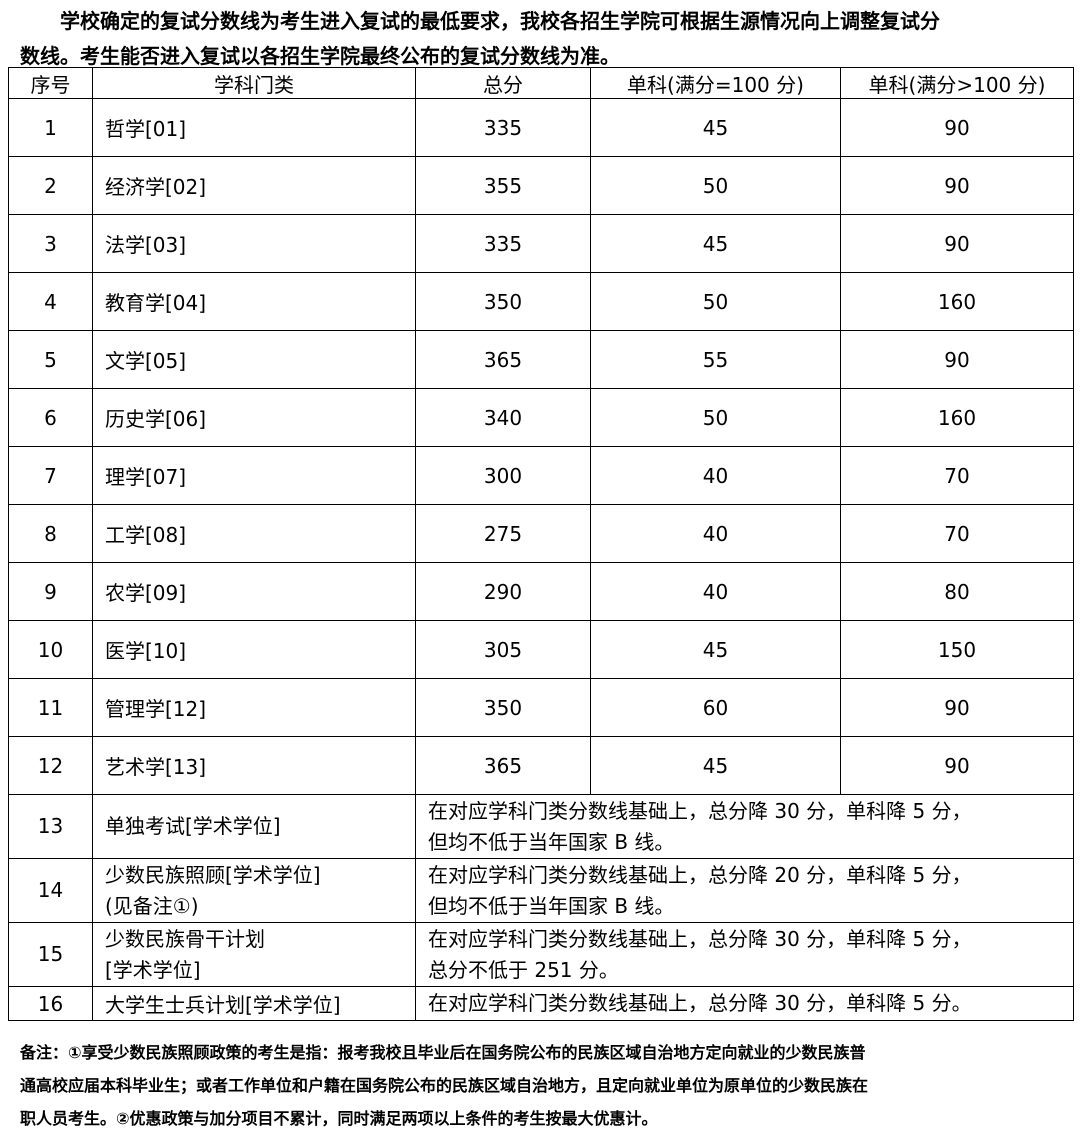  I want to click on cell-subject: 大学生士兵计划[学术学位], so click(254, 1003).